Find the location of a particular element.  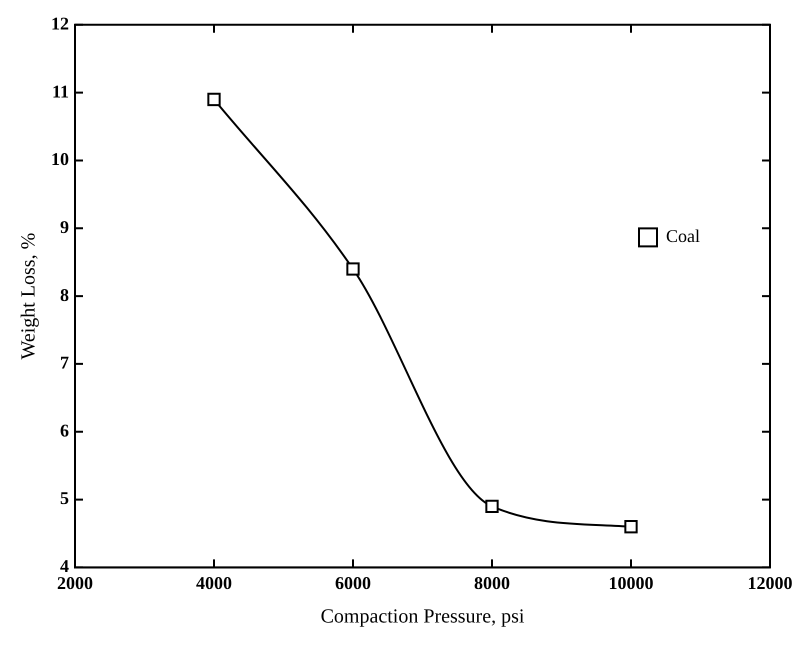

y-tick-label: 6 is located at coordinates (64, 430).